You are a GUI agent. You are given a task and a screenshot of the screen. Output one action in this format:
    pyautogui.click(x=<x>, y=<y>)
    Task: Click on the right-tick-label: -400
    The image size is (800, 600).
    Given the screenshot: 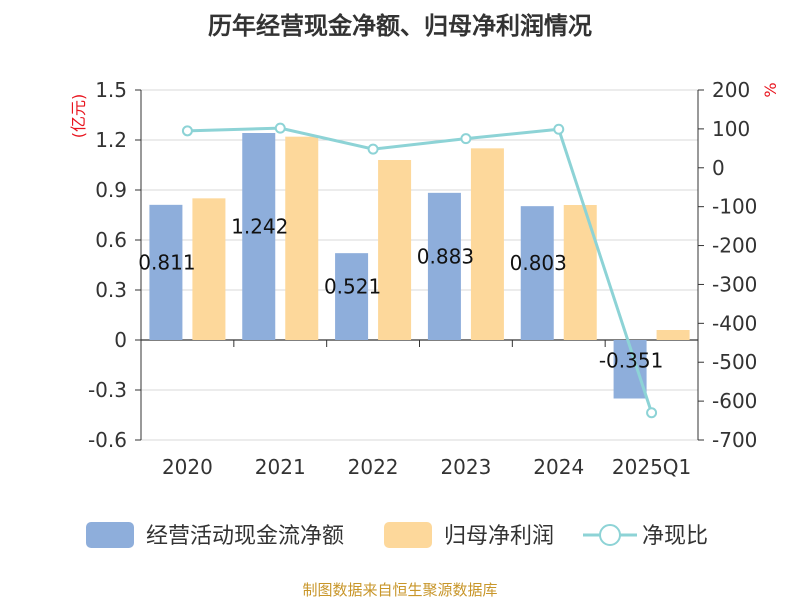 What is the action you would take?
    pyautogui.click(x=734, y=323)
    